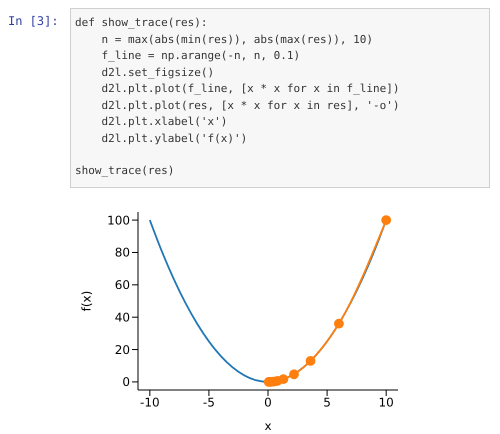 Image resolution: width=500 pixels, height=434 pixels. I want to click on y-tick-label: 40, so click(122, 317).